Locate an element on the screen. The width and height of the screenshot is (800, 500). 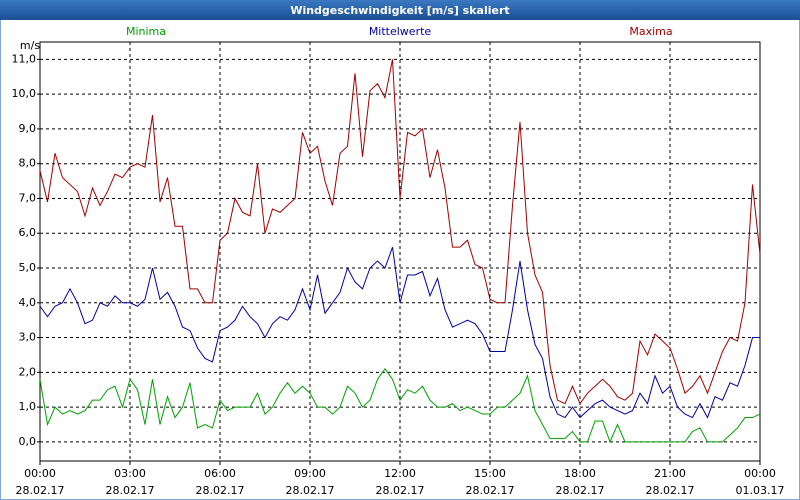
y-tick-label: 7,0 is located at coordinates (28, 197).